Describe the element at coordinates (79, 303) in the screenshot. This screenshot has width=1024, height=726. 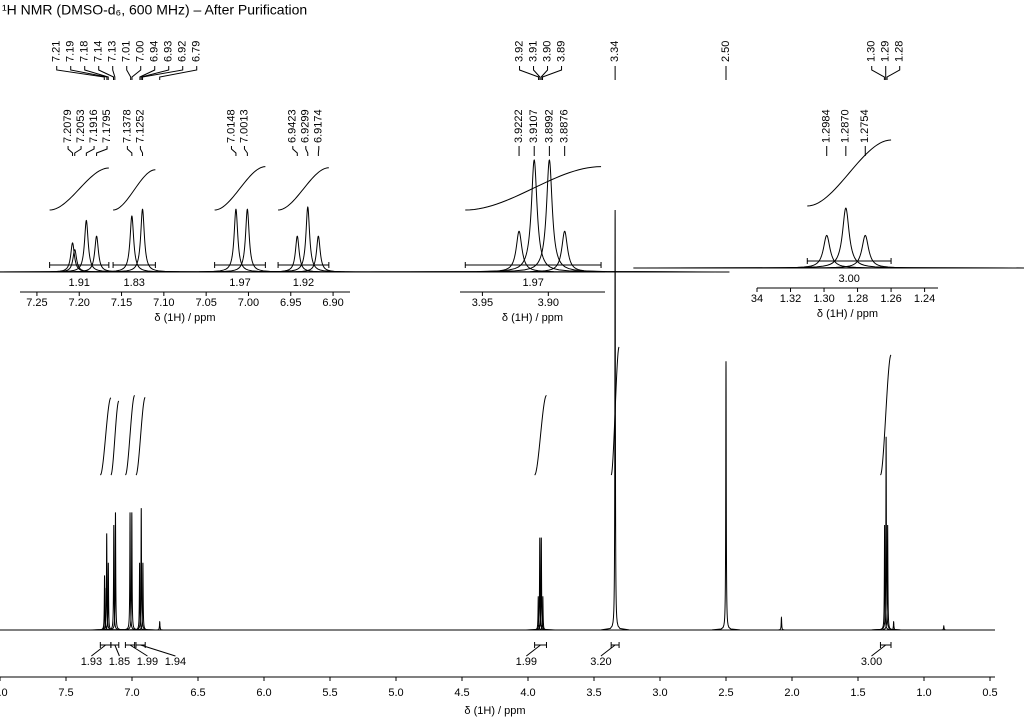
I see `x-tick-label: 7.20` at that location.